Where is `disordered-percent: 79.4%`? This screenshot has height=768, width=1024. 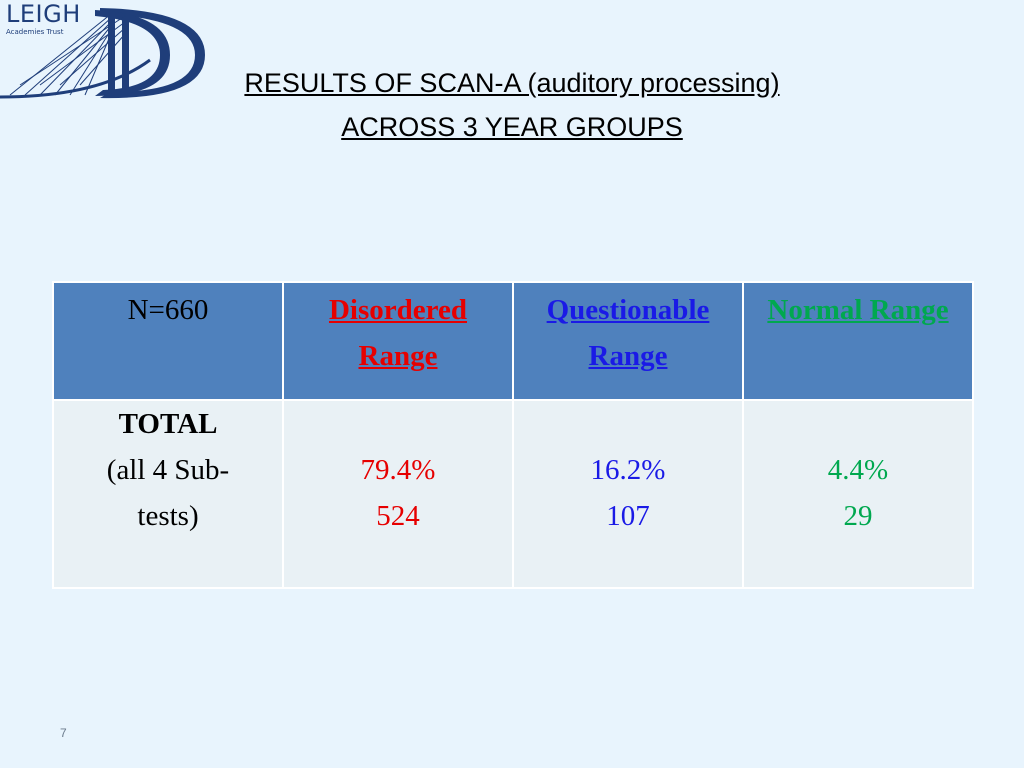 disordered-percent: 79.4% is located at coordinates (398, 470).